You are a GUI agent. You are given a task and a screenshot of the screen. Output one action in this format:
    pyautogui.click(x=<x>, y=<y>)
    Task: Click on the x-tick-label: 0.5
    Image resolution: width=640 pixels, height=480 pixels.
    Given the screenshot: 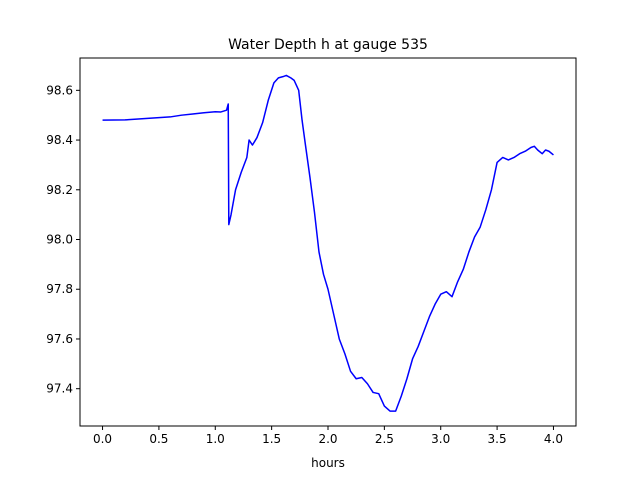 What is the action you would take?
    pyautogui.click(x=158, y=439)
    